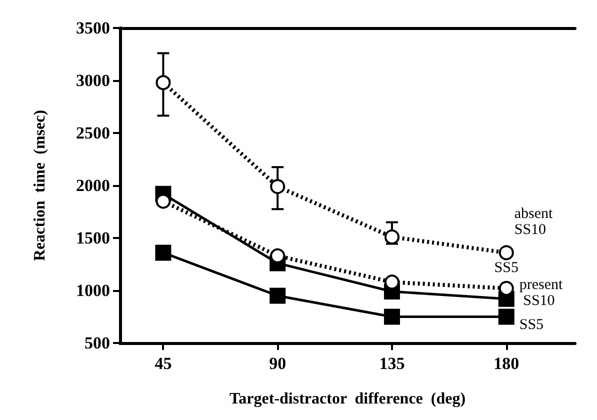  Describe the element at coordinates (93, 28) in the screenshot. I see `y-tick-label: 3500` at that location.